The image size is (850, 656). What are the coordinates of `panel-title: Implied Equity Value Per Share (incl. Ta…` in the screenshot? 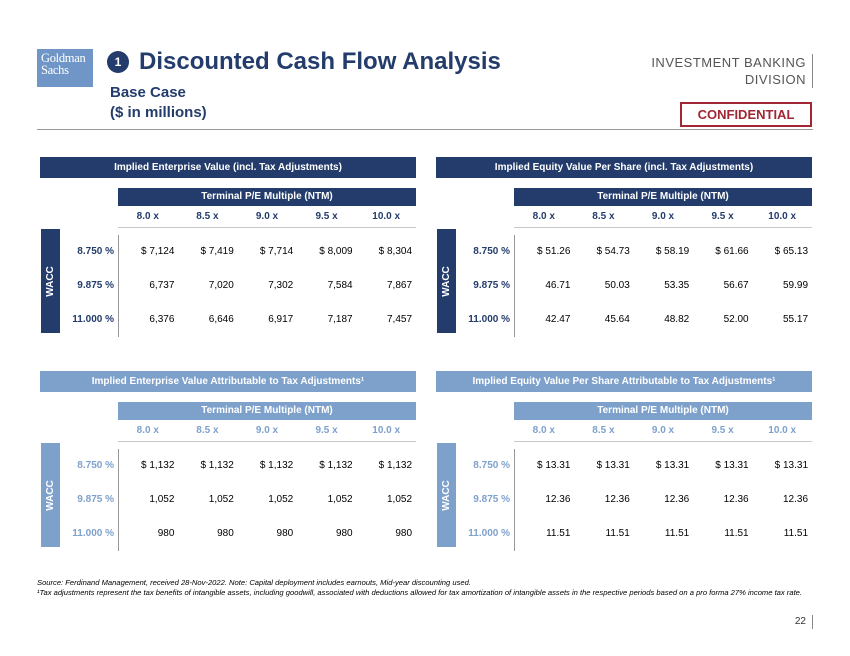 It's located at (624, 167).